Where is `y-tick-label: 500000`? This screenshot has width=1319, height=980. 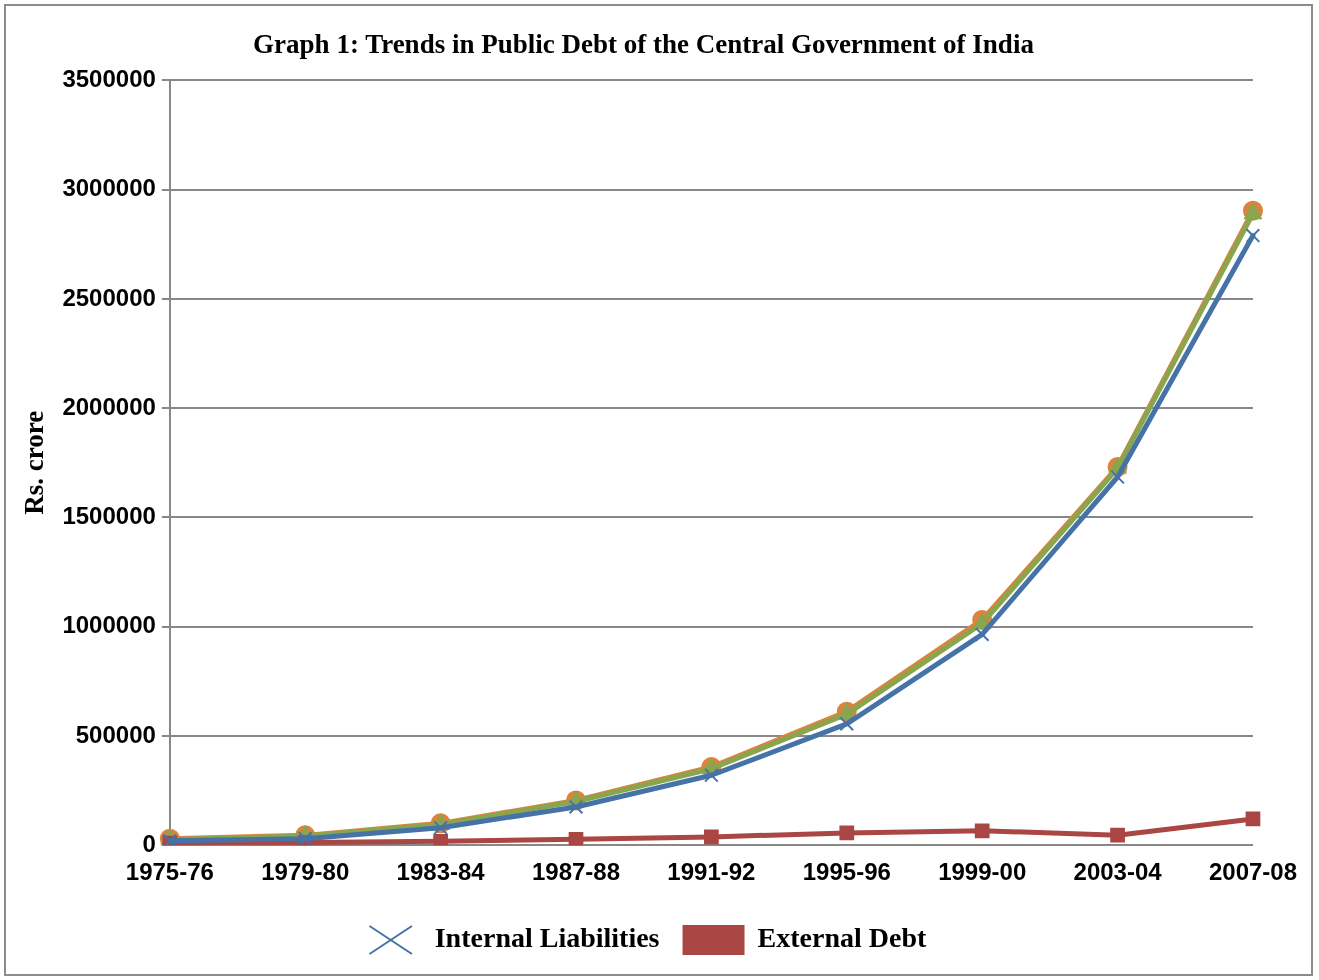 y-tick-label: 500000 is located at coordinates (115, 734).